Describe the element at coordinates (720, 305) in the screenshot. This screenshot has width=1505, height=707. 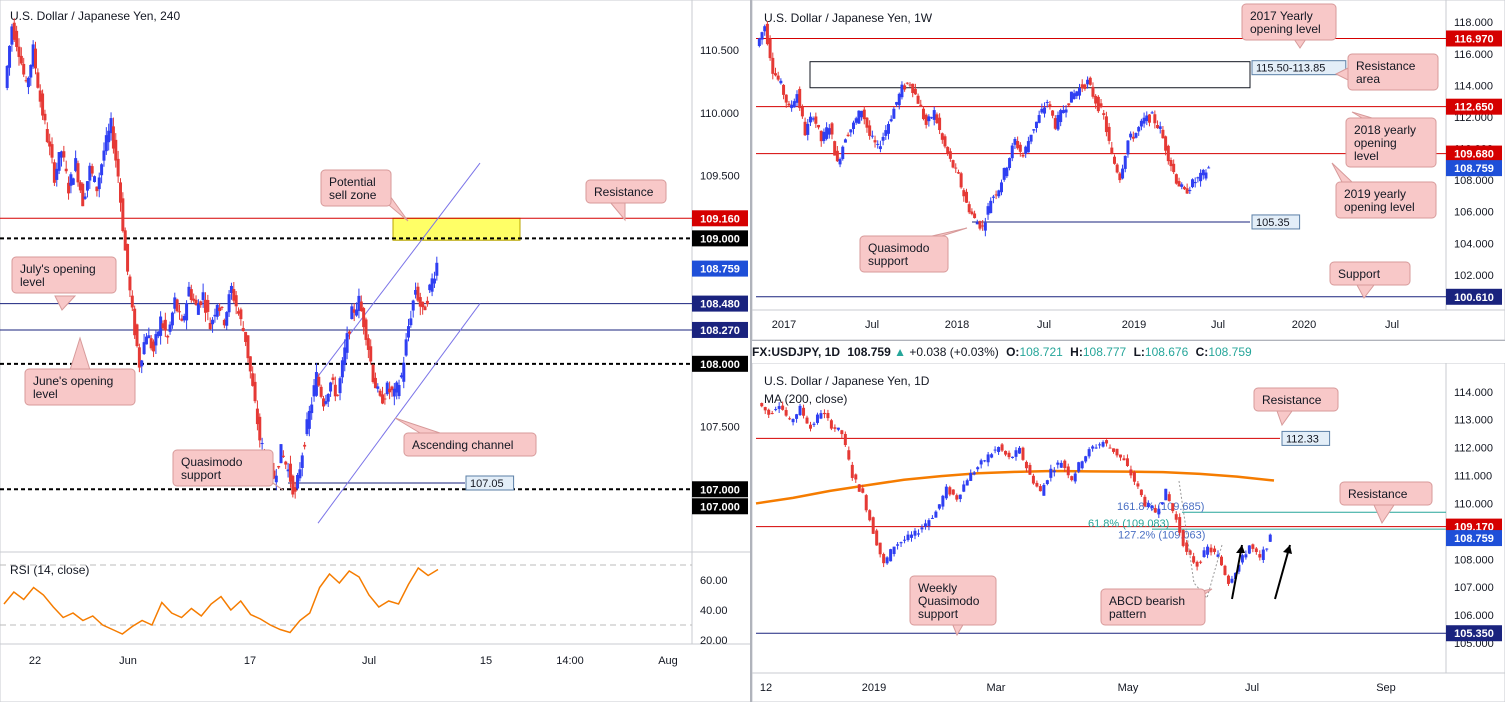
I see `price-badge: 108.480` at that location.